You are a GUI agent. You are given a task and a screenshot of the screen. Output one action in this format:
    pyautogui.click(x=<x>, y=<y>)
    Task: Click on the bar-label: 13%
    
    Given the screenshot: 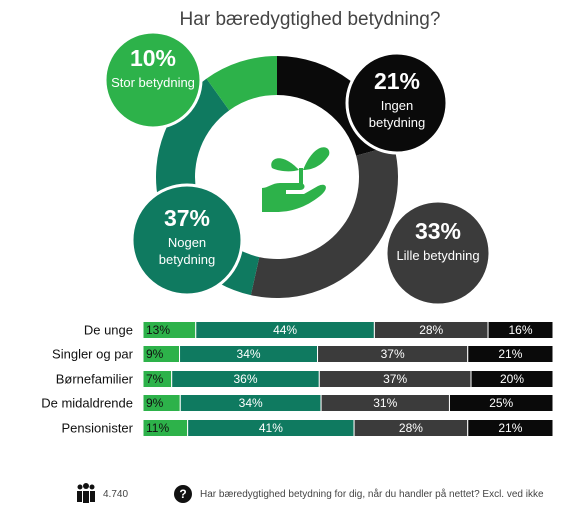 What is the action you would take?
    pyautogui.click(x=158, y=330)
    